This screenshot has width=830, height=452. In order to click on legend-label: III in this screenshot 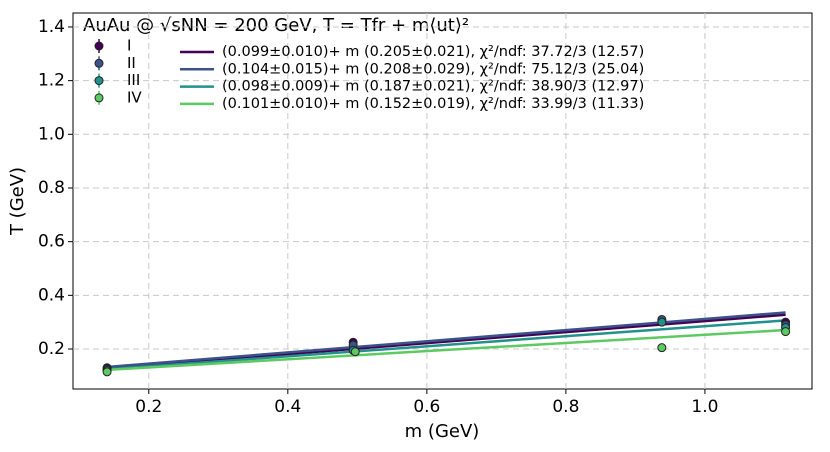, I will do `click(133, 80)`.